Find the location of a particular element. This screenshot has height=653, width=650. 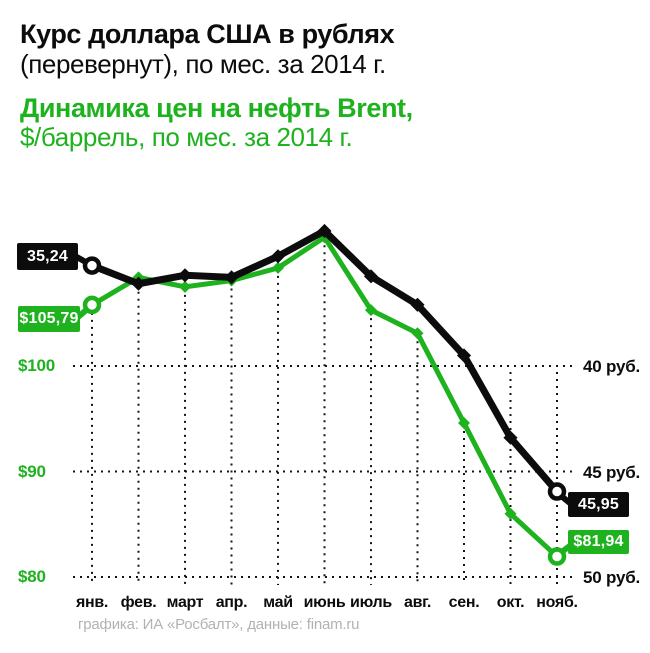

rub-axis-tick-label: 45 руб. is located at coordinates (612, 472).